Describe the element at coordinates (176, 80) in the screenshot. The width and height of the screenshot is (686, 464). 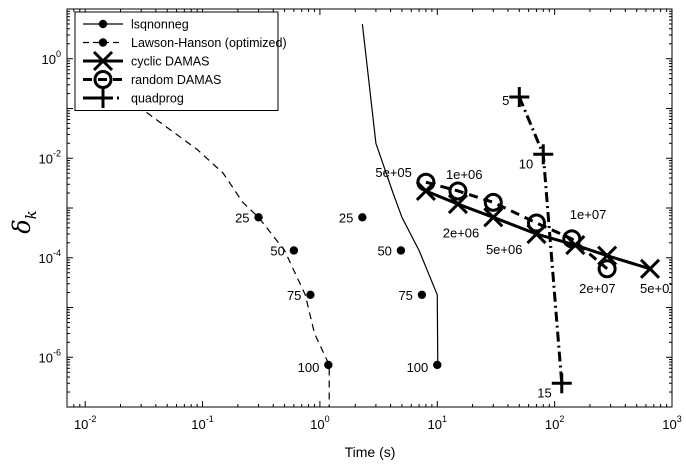
I see `legend-label: random DAMAS` at that location.